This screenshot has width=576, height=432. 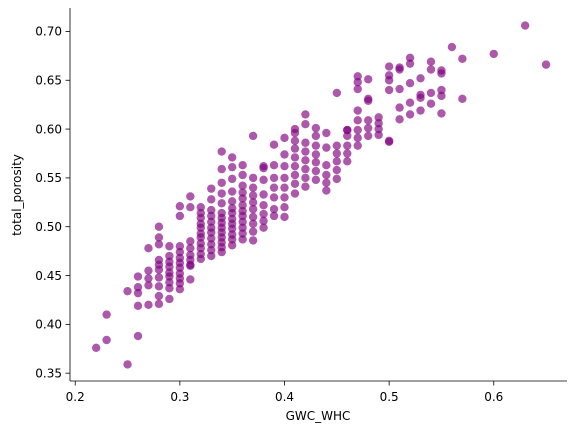 What do you see at coordinates (48, 227) in the screenshot?
I see `y-tick-label: 0.50` at bounding box center [48, 227].